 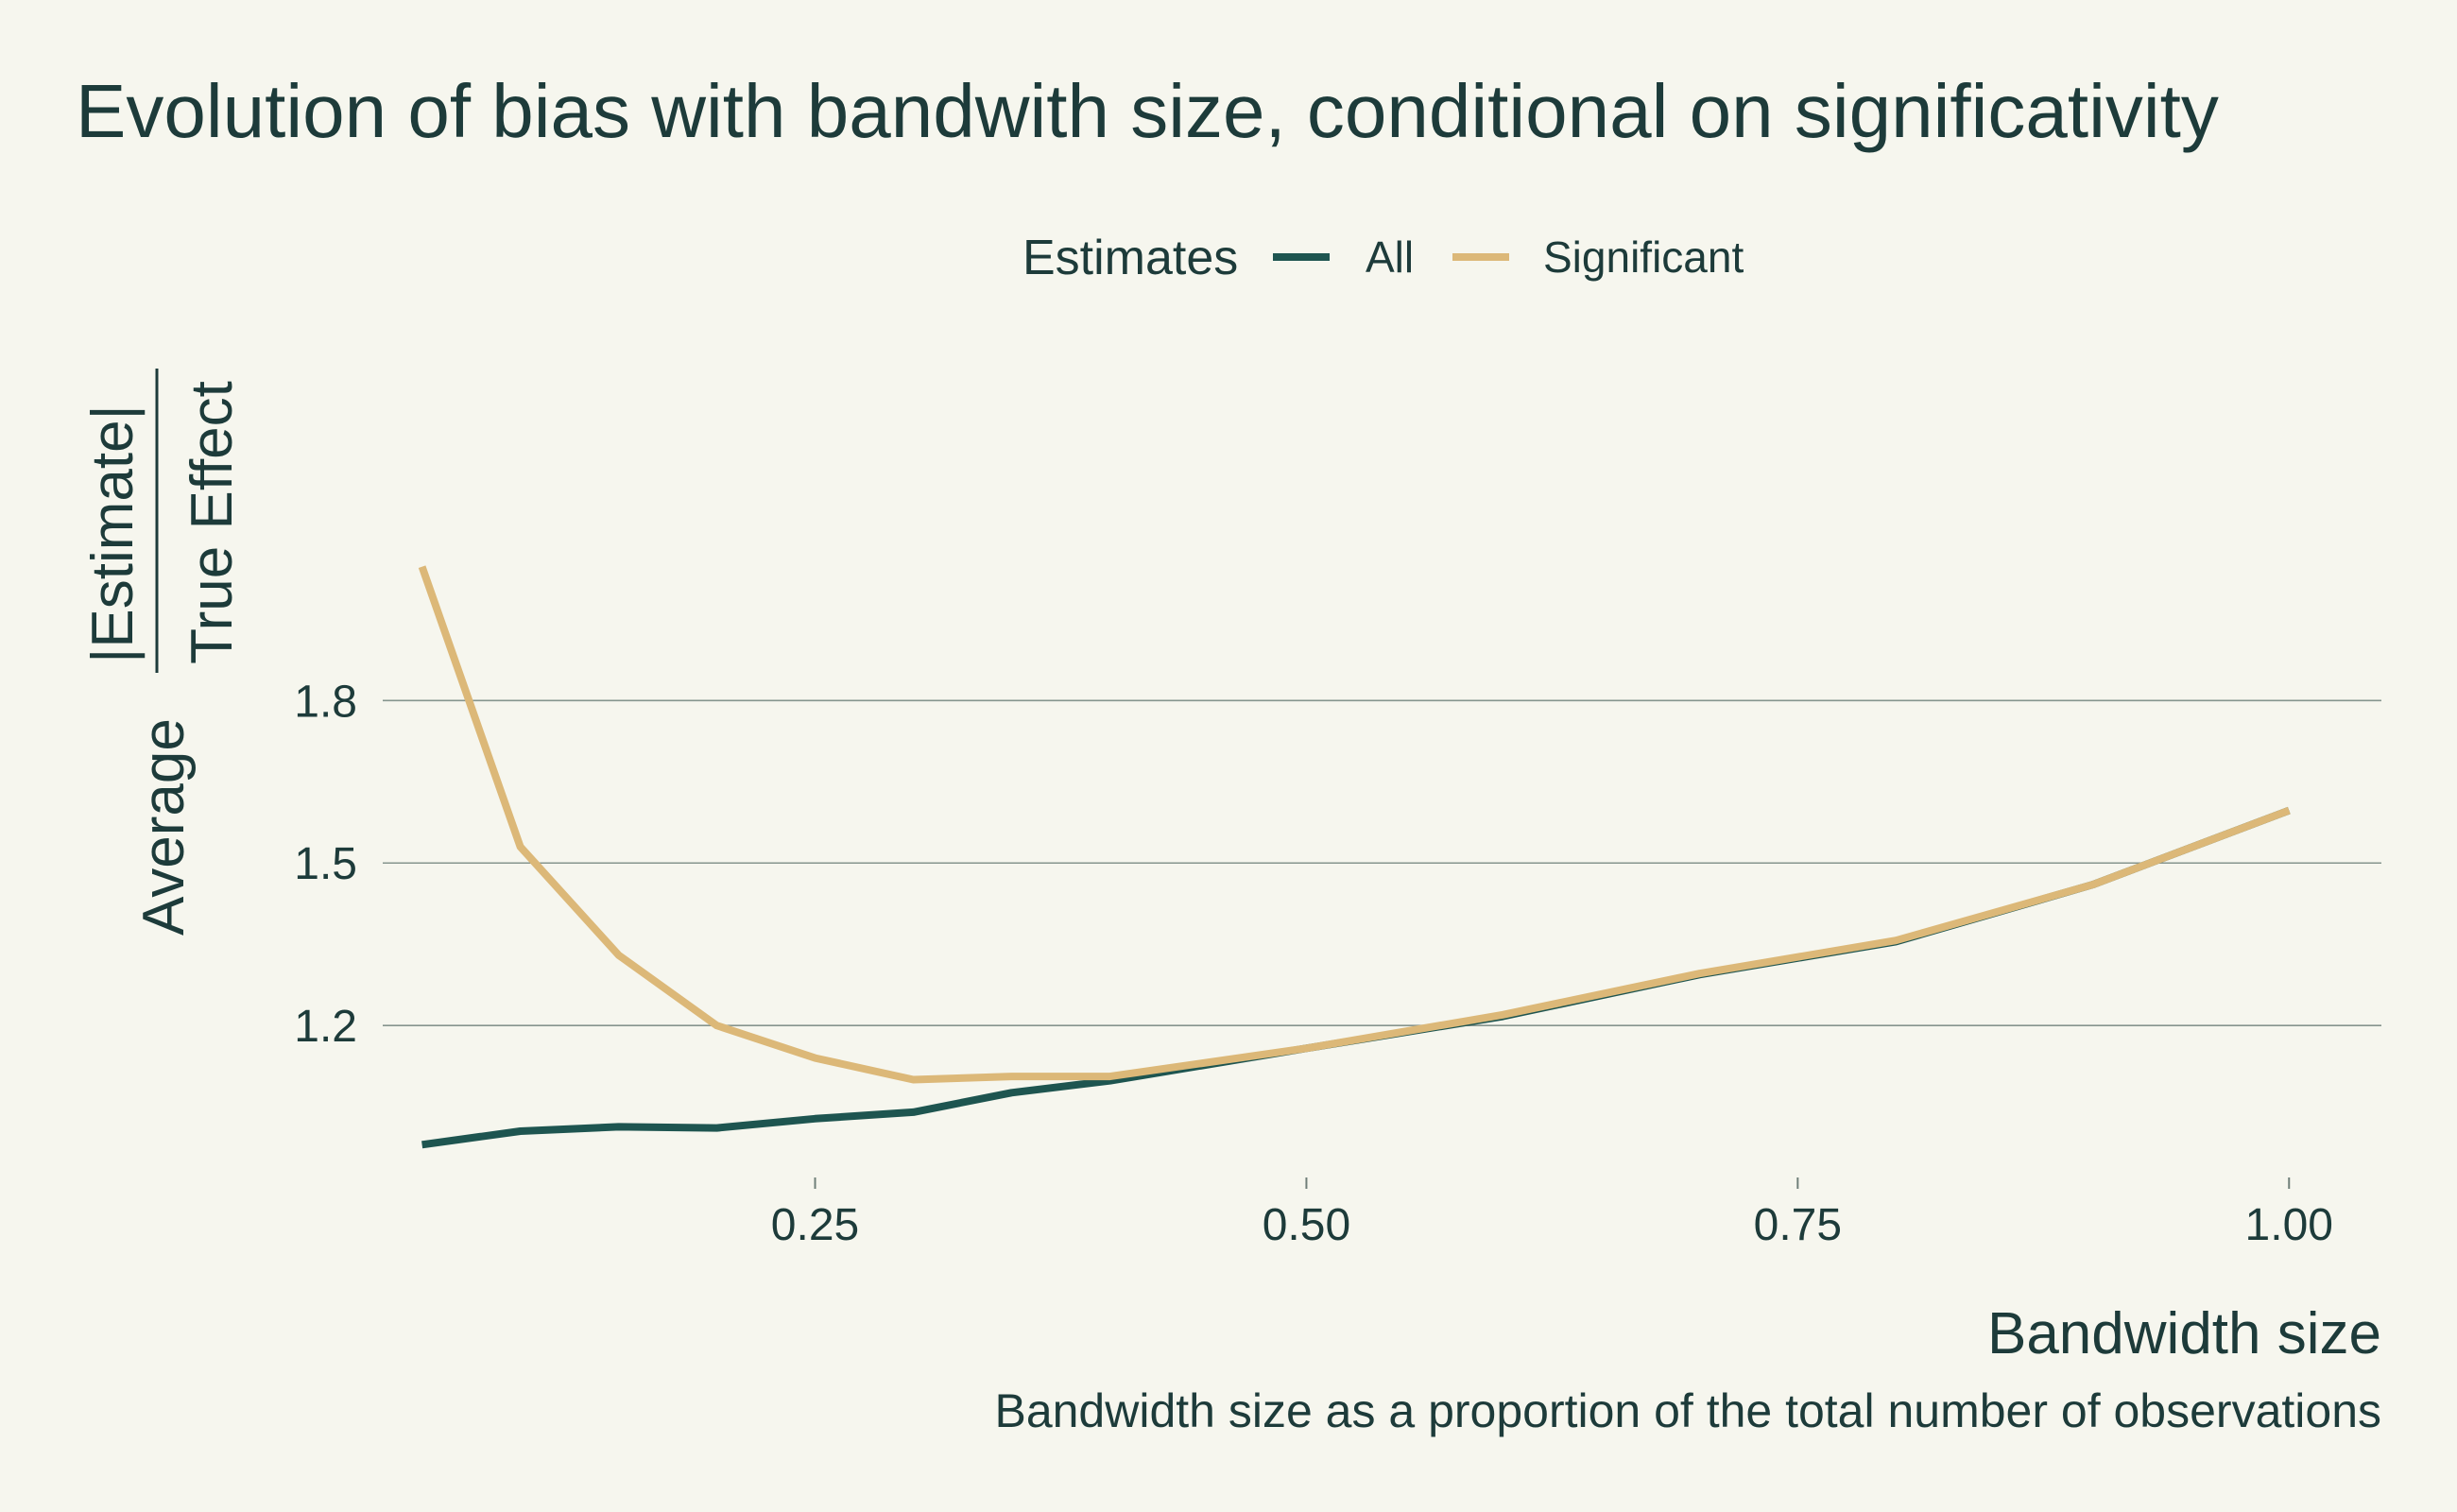 I want to click on y-tick-label: 1.2, so click(x=325, y=1027).